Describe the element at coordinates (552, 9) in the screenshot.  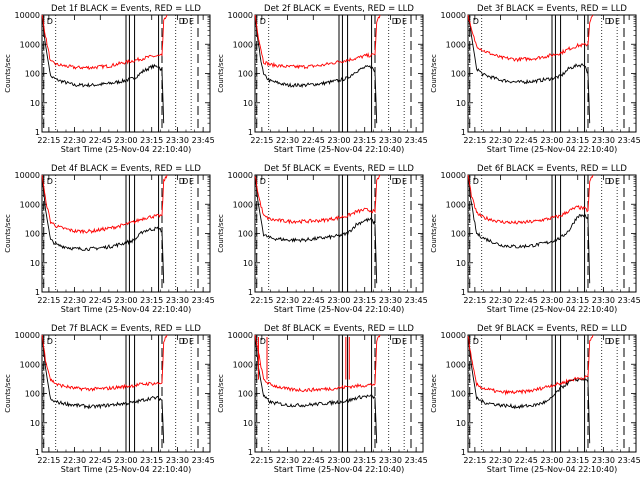
I see `chart-title: Det 3f BLACK = Events, RED = LLD` at that location.